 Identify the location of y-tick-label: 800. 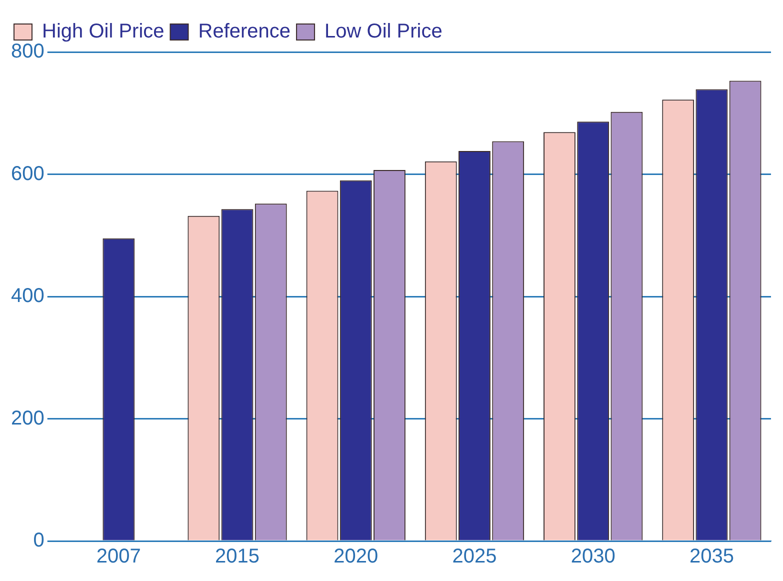
(27, 51).